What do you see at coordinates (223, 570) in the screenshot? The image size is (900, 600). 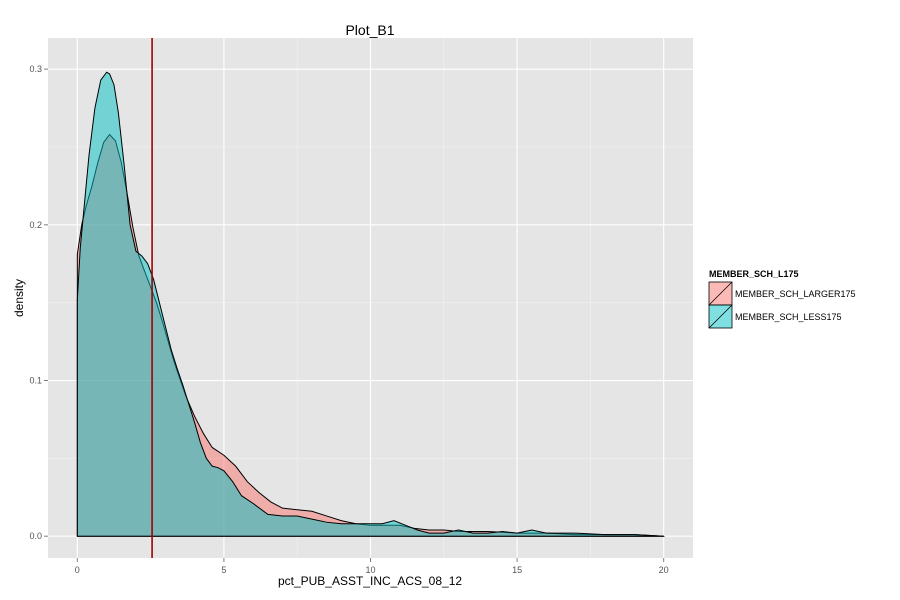 I see `x-tick-label: 5` at bounding box center [223, 570].